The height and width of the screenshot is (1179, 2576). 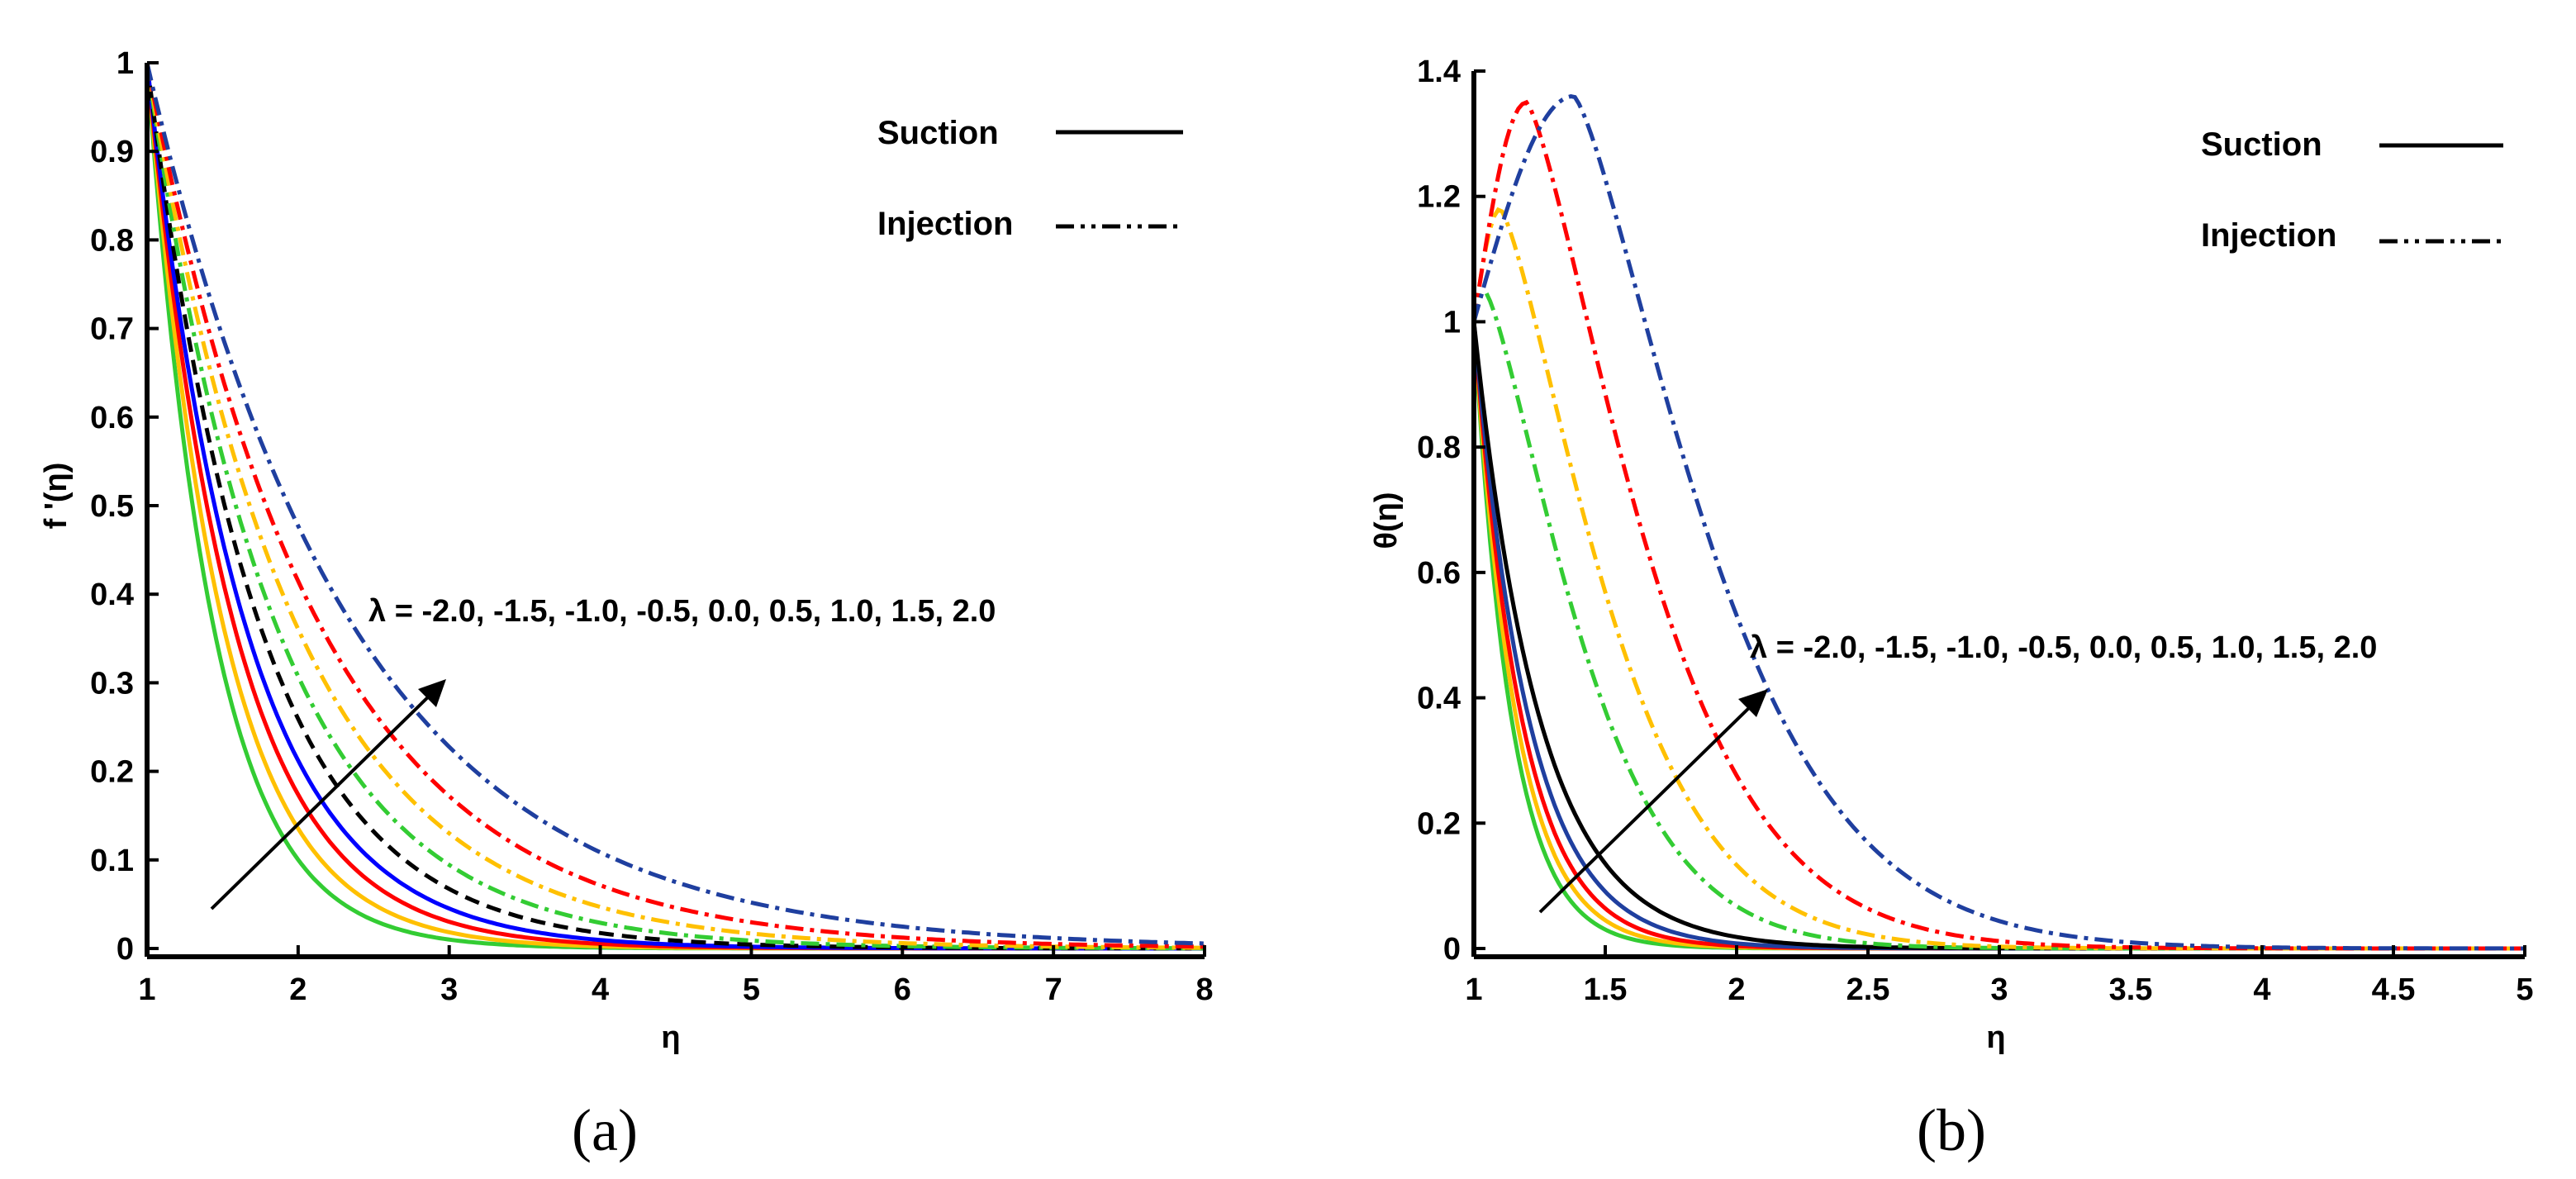 What do you see at coordinates (600, 989) in the screenshot?
I see `panel-a-x-tick-label: 4` at bounding box center [600, 989].